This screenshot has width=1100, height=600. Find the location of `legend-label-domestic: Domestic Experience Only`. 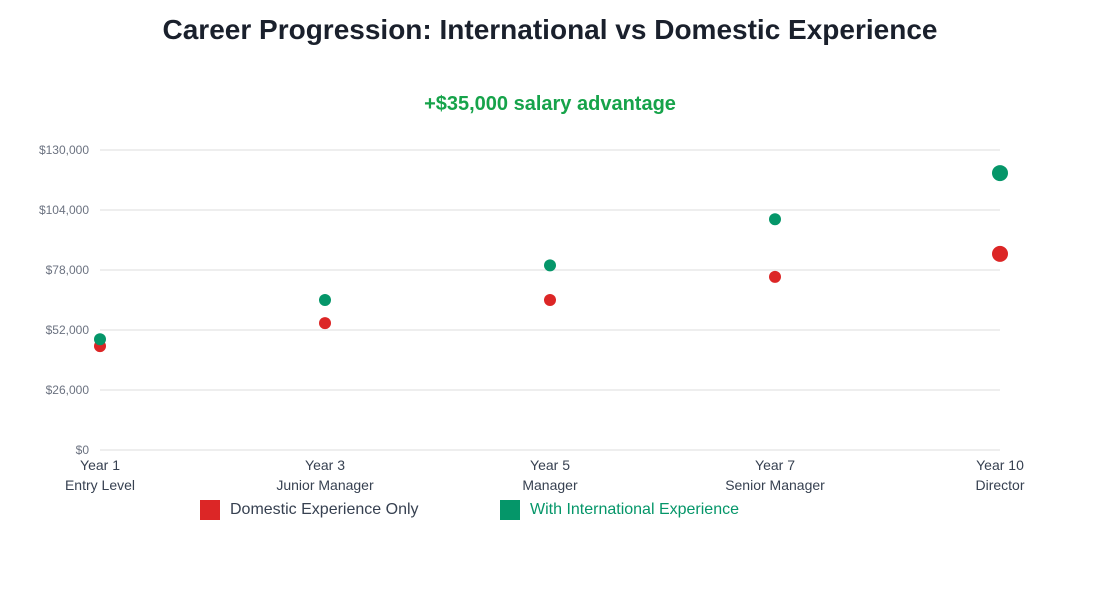

legend-label-domestic: Domestic Experience Only is located at coordinates (324, 509).